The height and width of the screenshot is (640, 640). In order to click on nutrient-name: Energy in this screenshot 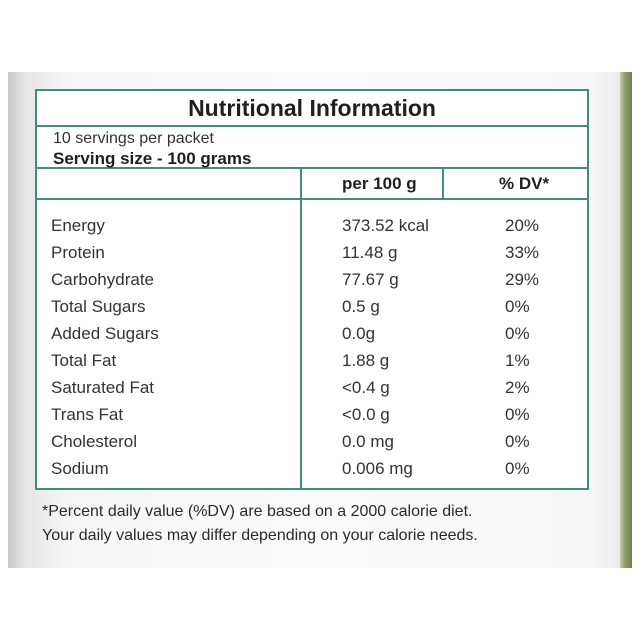, I will do `click(78, 225)`.